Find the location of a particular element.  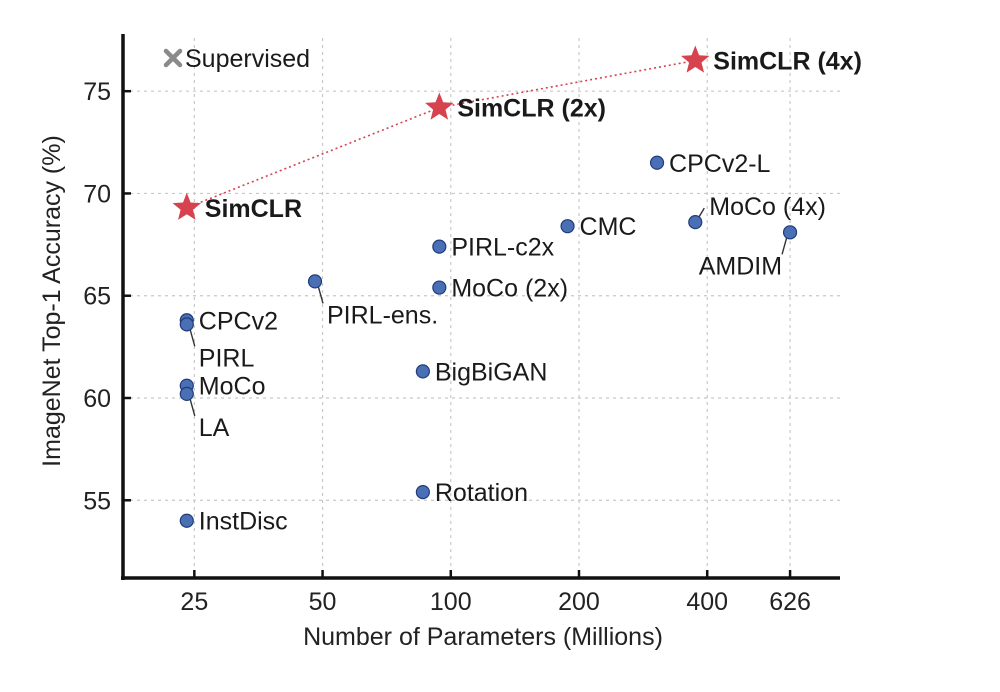

x-axis-title: Number of Parameters (Millions) is located at coordinates (483, 637).